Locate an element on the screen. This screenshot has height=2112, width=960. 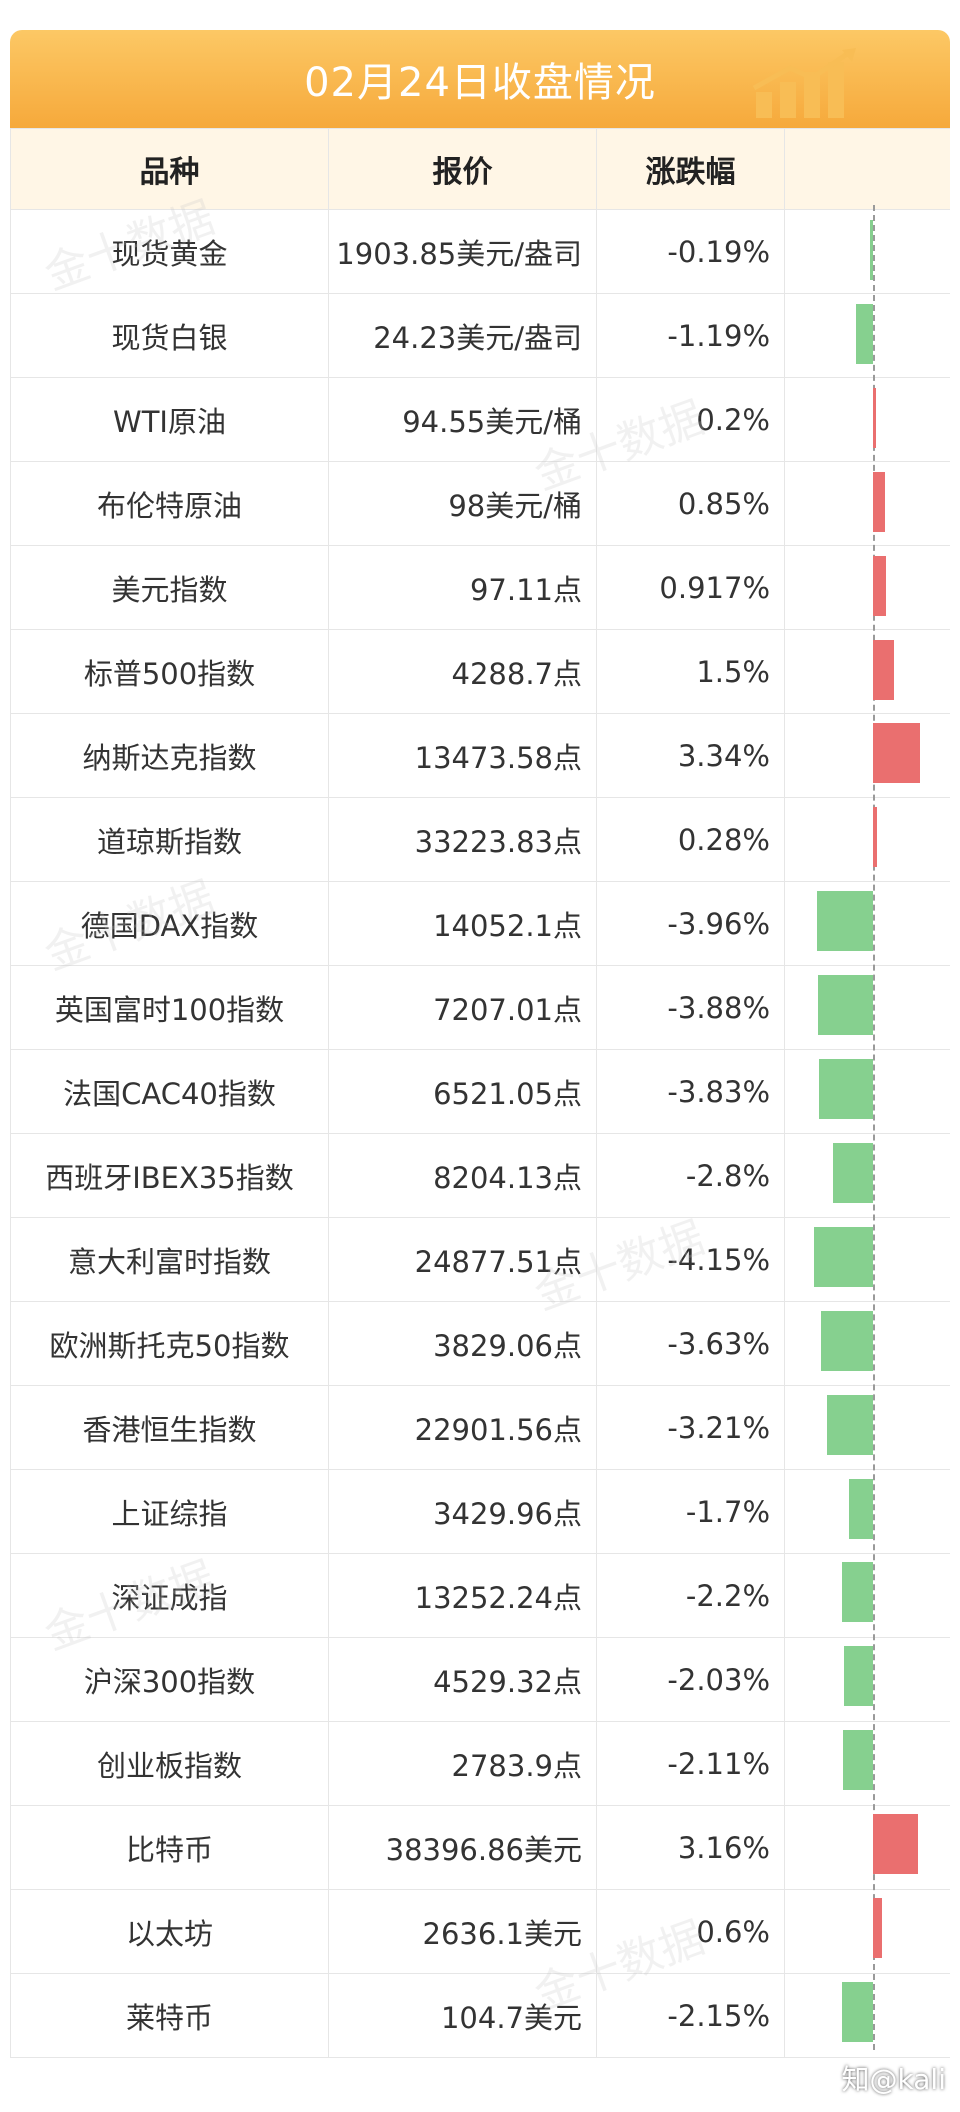
row-change: -2.15% is located at coordinates (690, 2015).